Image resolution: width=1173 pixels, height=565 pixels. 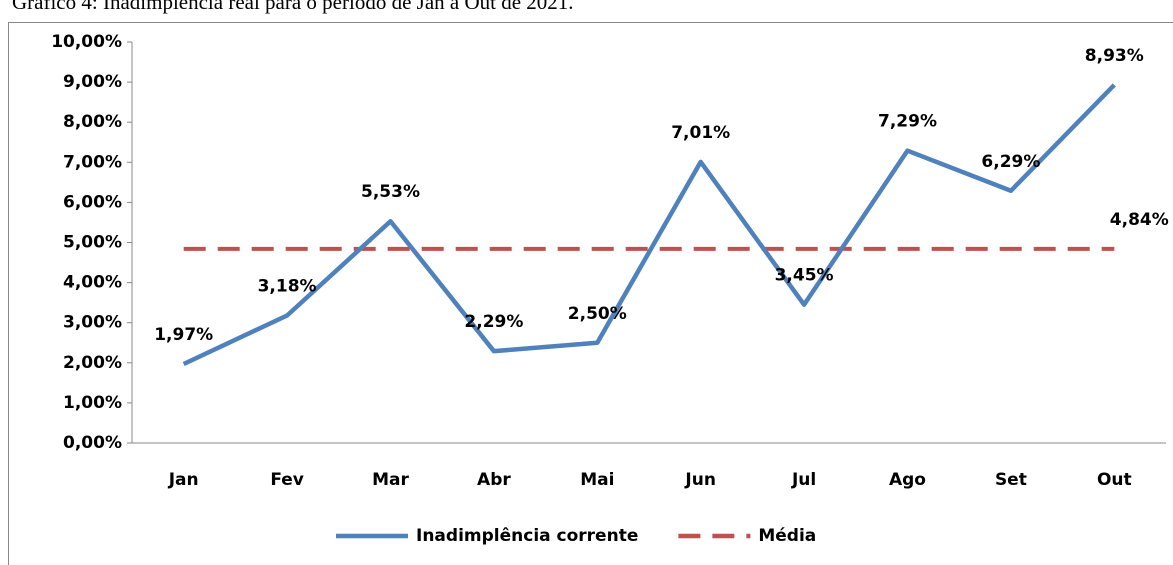 I want to click on y-tick-label: 10,00%, so click(x=86, y=42).